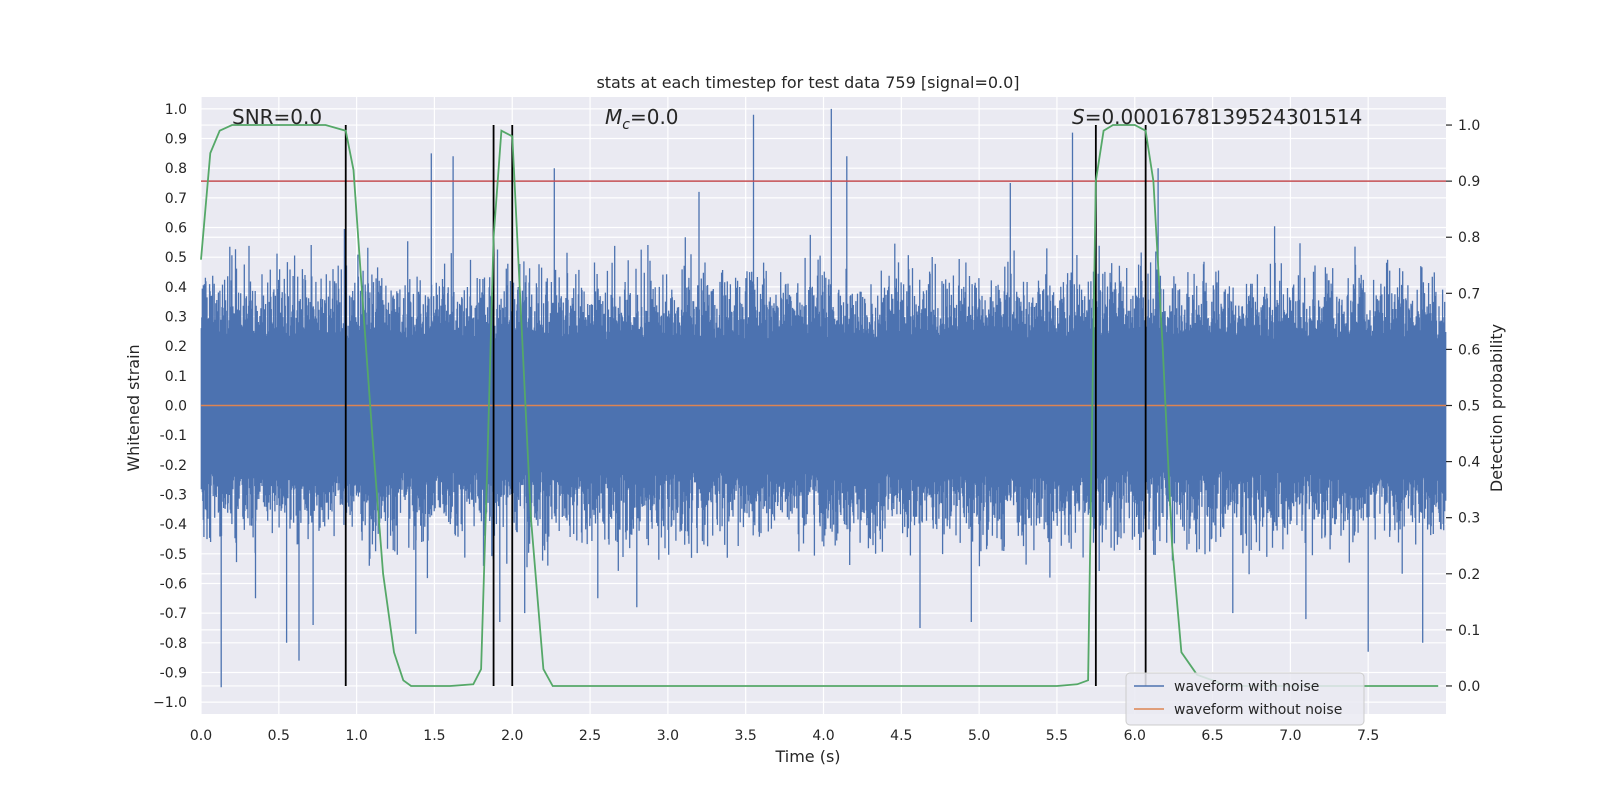 The image size is (1600, 800). What do you see at coordinates (434, 736) in the screenshot?
I see `x-tick-label-3: 1.5` at bounding box center [434, 736].